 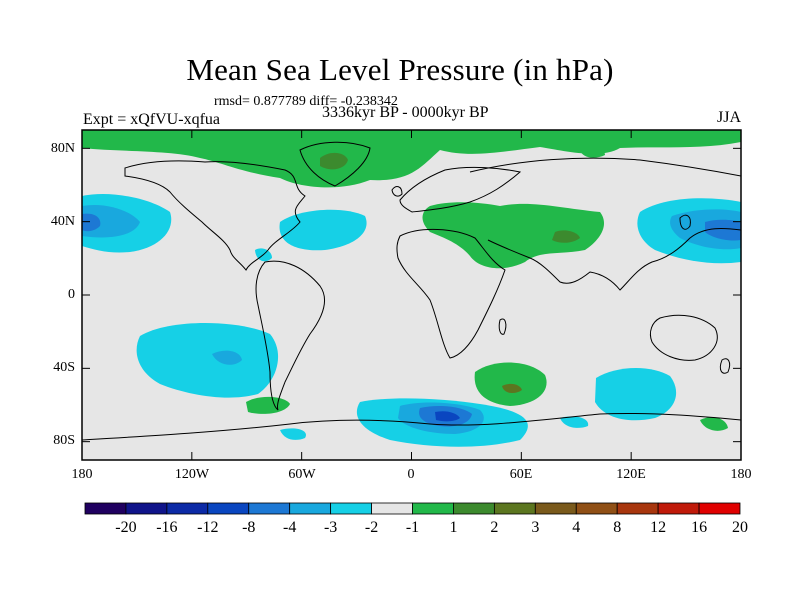 I want to click on coastline-australia, so click(x=683, y=337).